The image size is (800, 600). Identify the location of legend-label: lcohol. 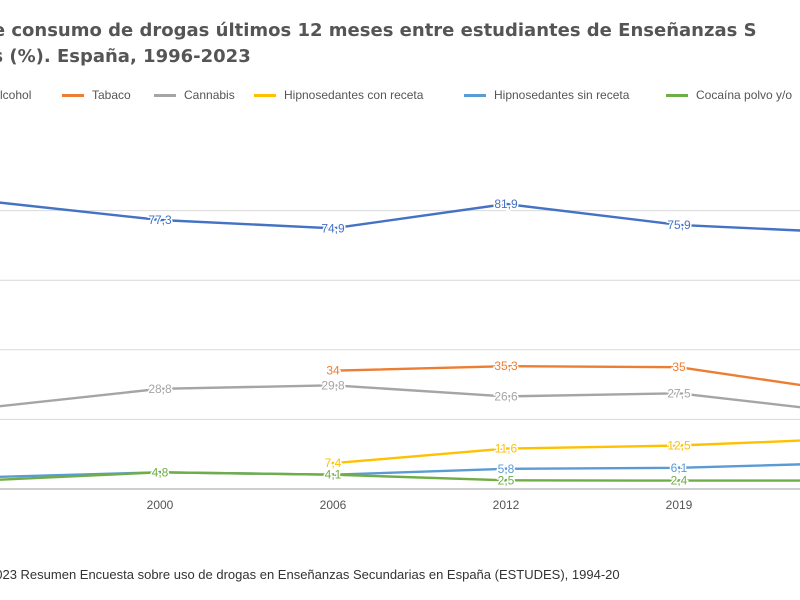
(16, 95).